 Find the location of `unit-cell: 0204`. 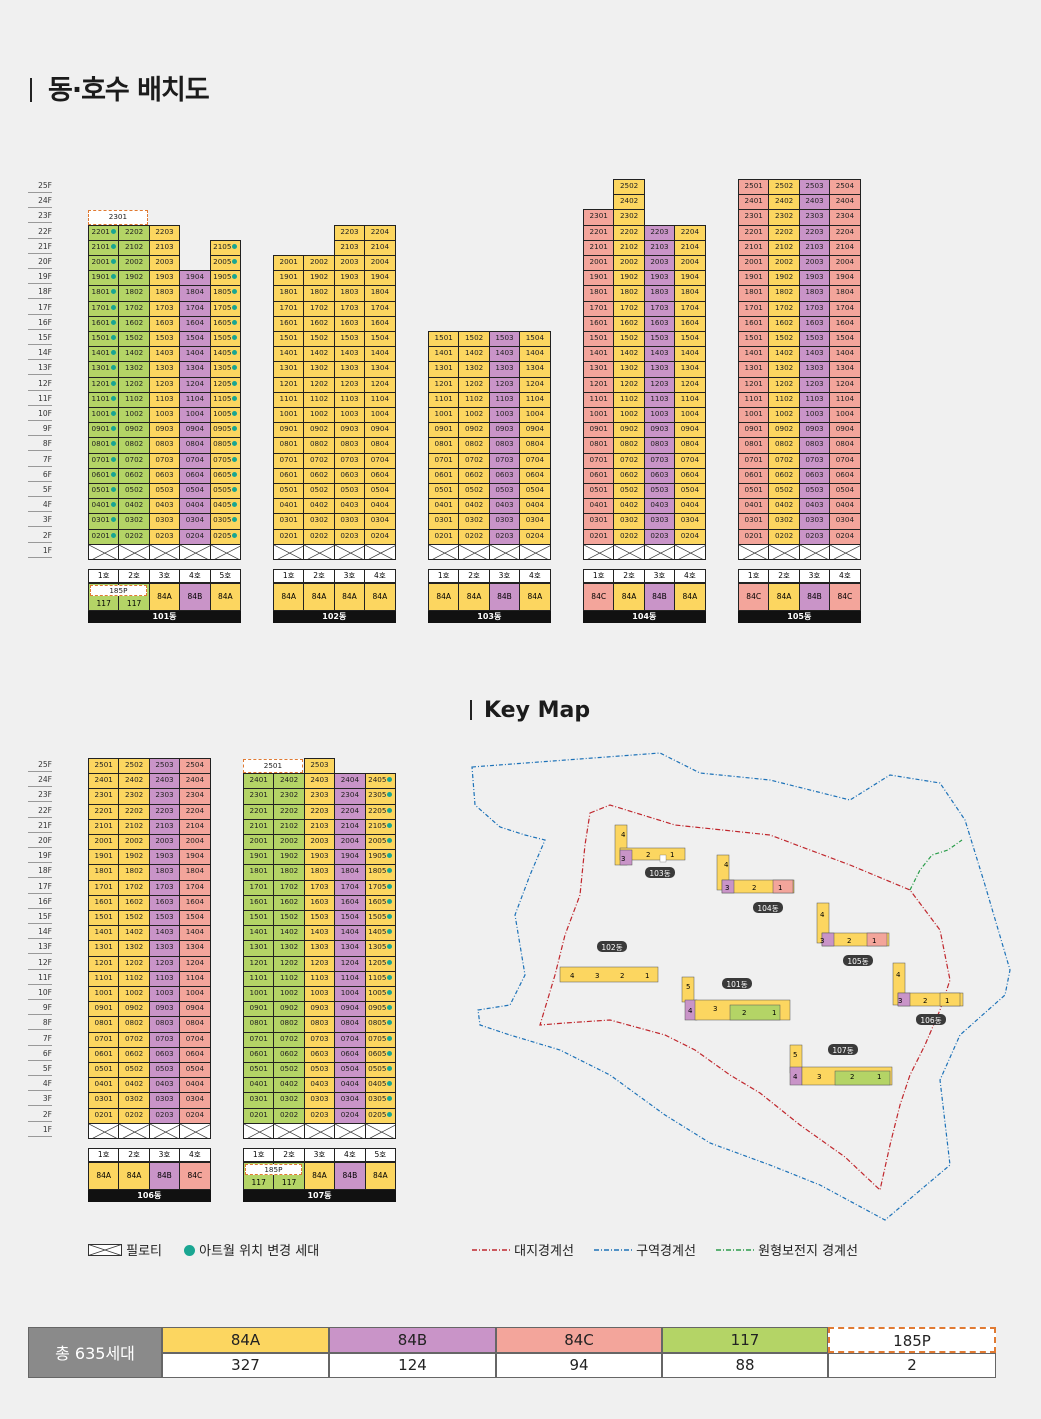

unit-cell: 0204 is located at coordinates (195, 1115).